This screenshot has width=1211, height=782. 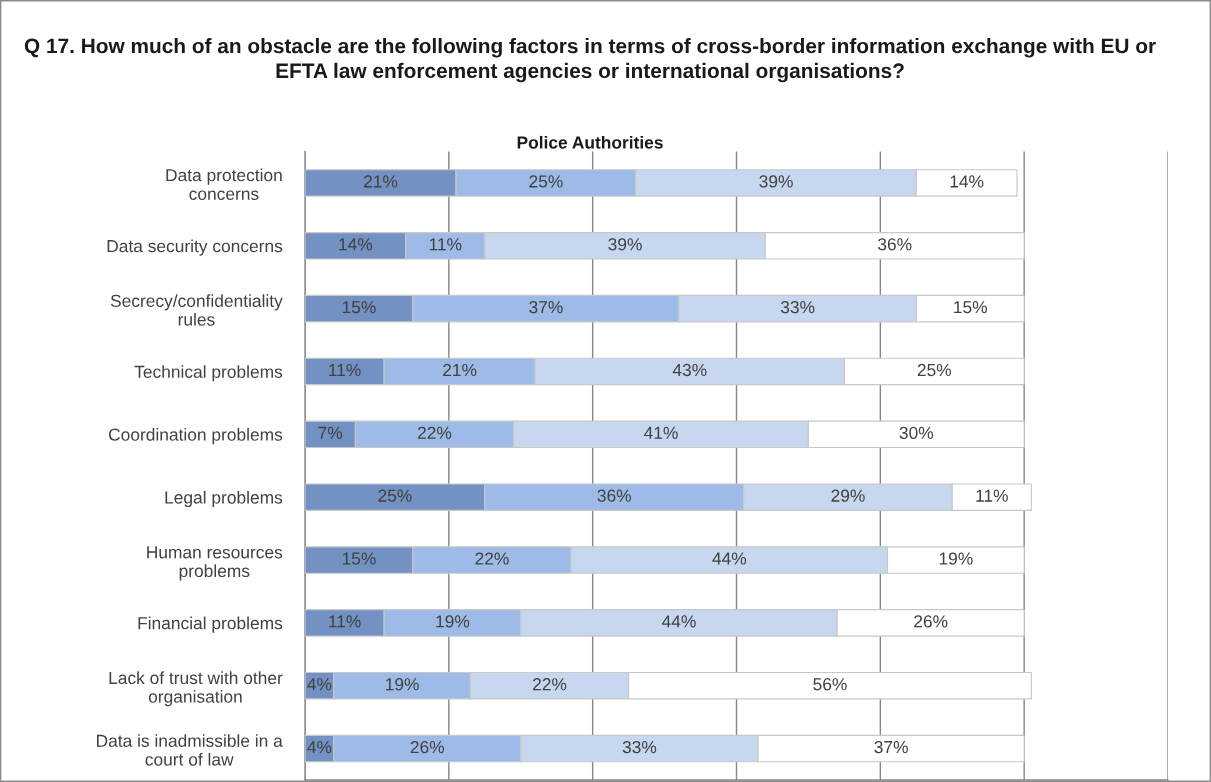 What do you see at coordinates (215, 563) in the screenshot?
I see `y-tick-label: Human resources problems` at bounding box center [215, 563].